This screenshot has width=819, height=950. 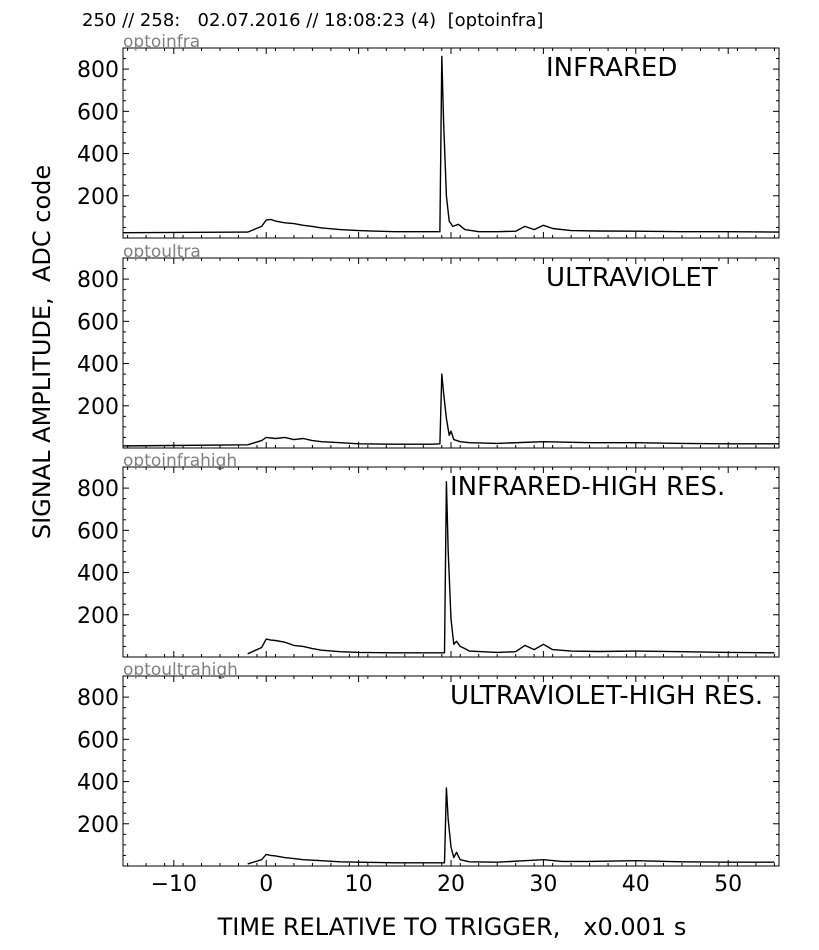 What do you see at coordinates (266, 884) in the screenshot?
I see `x-tick-label: 0` at bounding box center [266, 884].